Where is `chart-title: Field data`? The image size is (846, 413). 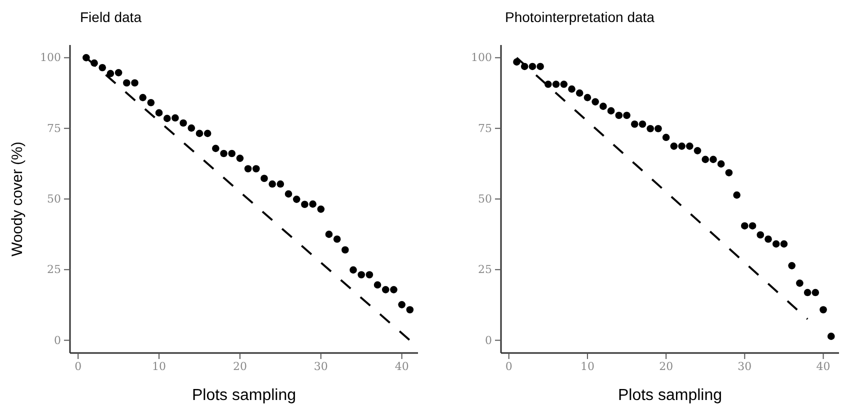 chart-title: Field data is located at coordinates (111, 17).